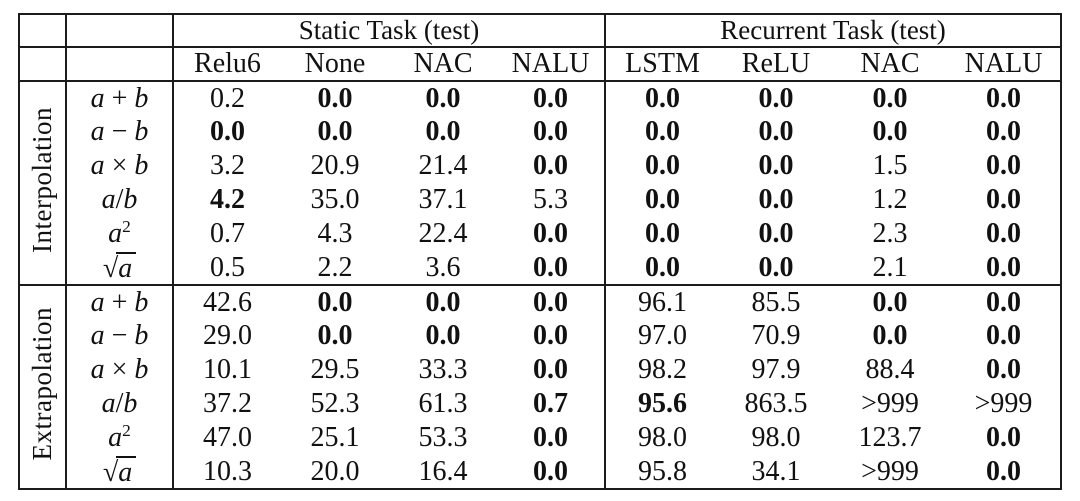 The width and height of the screenshot is (1080, 501). What do you see at coordinates (776, 472) in the screenshot?
I see `value-cell: 34.1` at bounding box center [776, 472].